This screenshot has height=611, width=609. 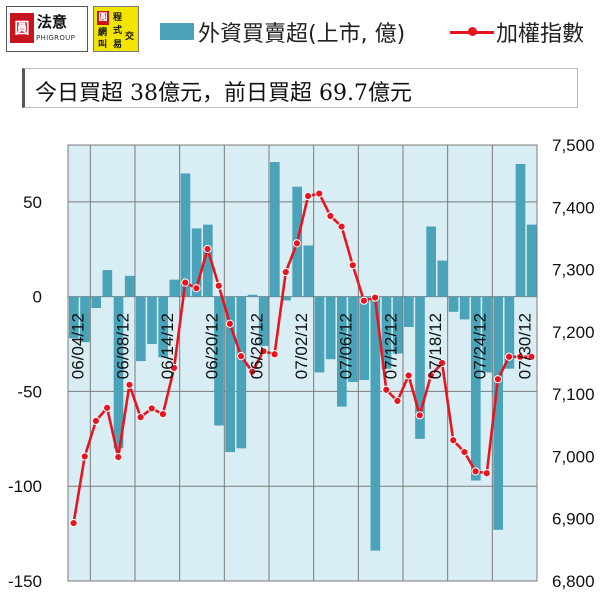 I want to click on date-tick-label: 07/02/12, so click(x=301, y=346).